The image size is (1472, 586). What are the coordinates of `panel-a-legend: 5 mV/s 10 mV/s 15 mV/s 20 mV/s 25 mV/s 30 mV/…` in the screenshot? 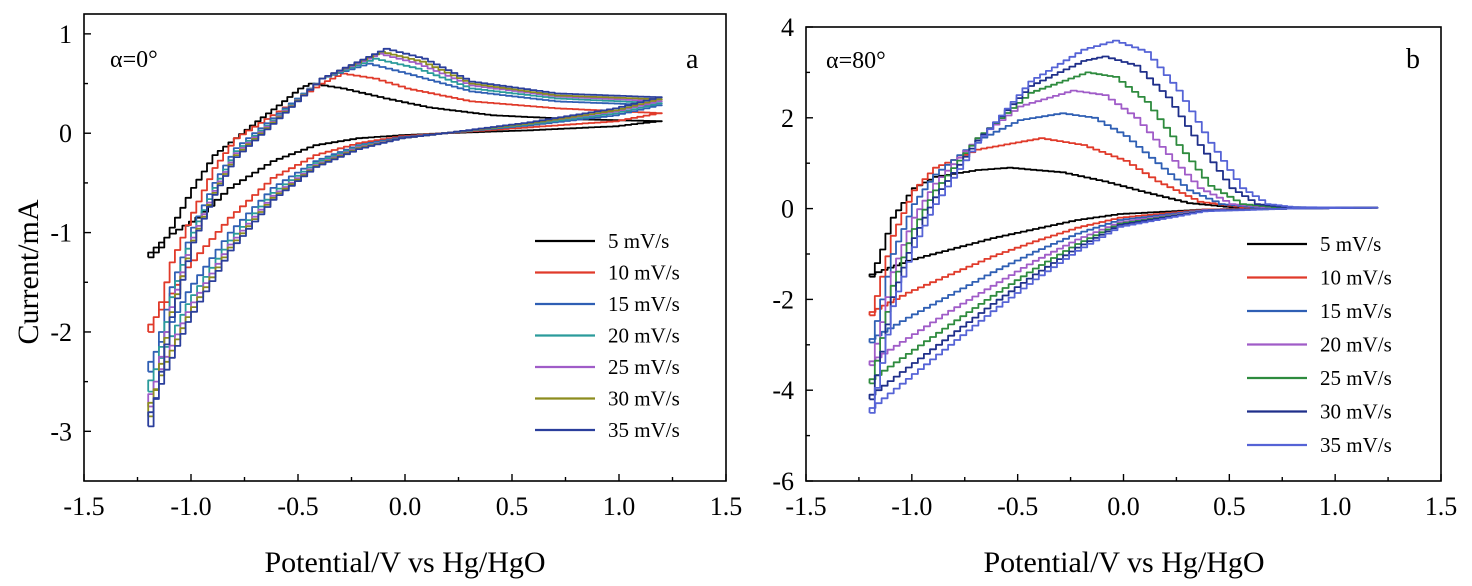 It's located at (607, 335).